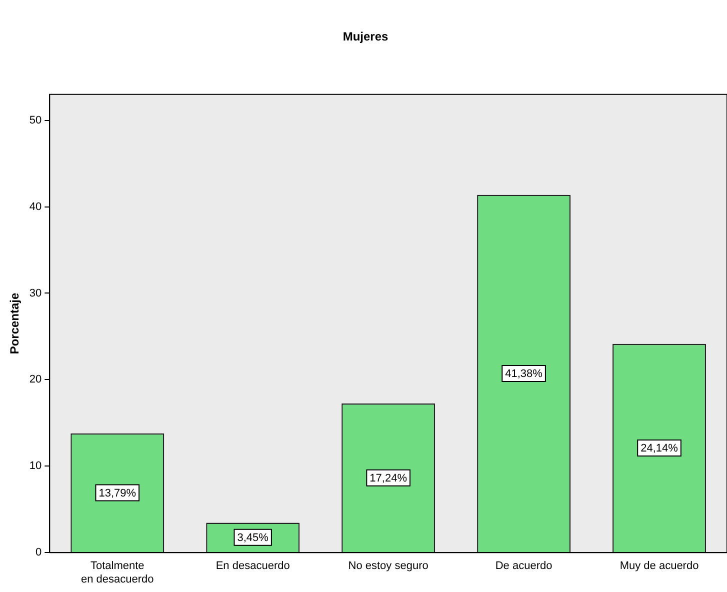  I want to click on y-tick-label: 30, so click(35, 293).